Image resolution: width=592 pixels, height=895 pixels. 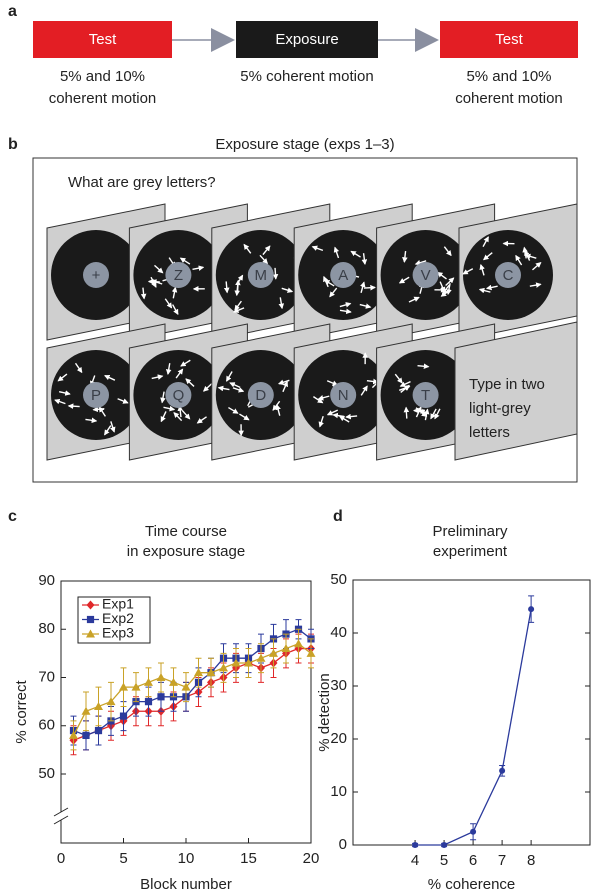 What do you see at coordinates (186, 884) in the screenshot?
I see `x-axis-label: Block number` at bounding box center [186, 884].